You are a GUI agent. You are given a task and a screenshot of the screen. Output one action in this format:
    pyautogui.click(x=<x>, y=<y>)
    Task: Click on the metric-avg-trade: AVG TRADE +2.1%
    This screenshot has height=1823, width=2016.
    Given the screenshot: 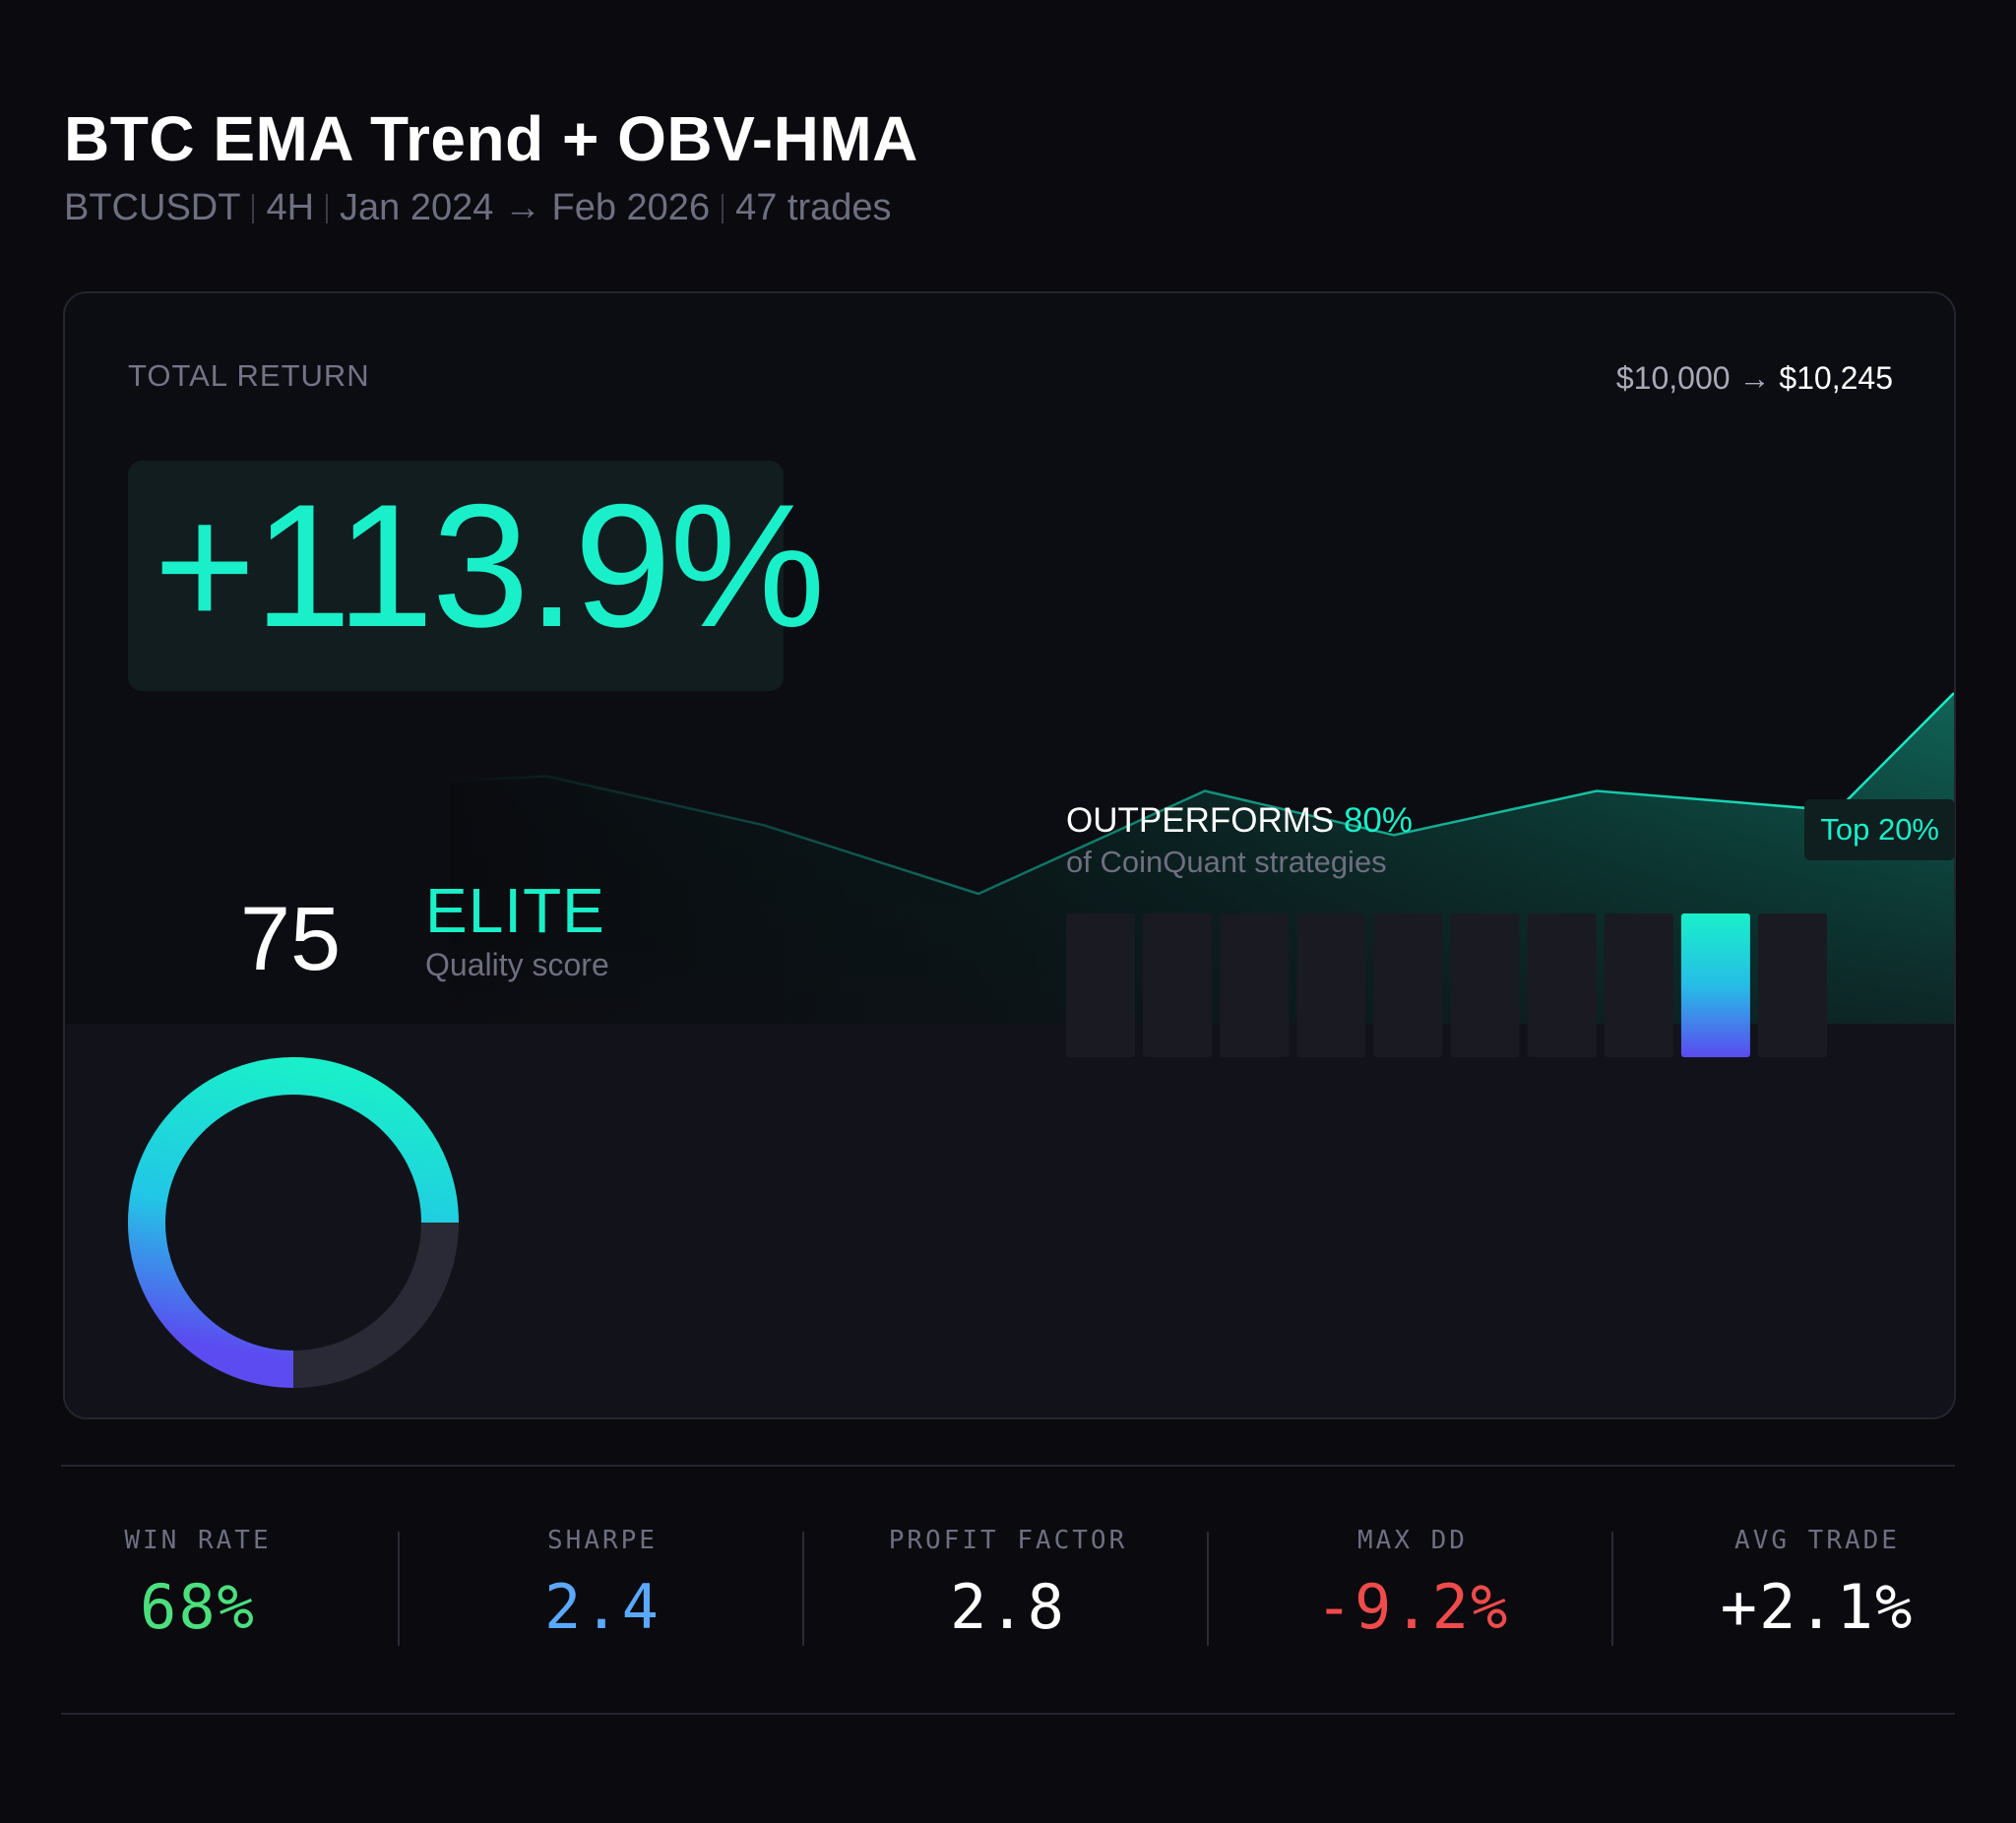 What is the action you would take?
    pyautogui.click(x=1817, y=1584)
    